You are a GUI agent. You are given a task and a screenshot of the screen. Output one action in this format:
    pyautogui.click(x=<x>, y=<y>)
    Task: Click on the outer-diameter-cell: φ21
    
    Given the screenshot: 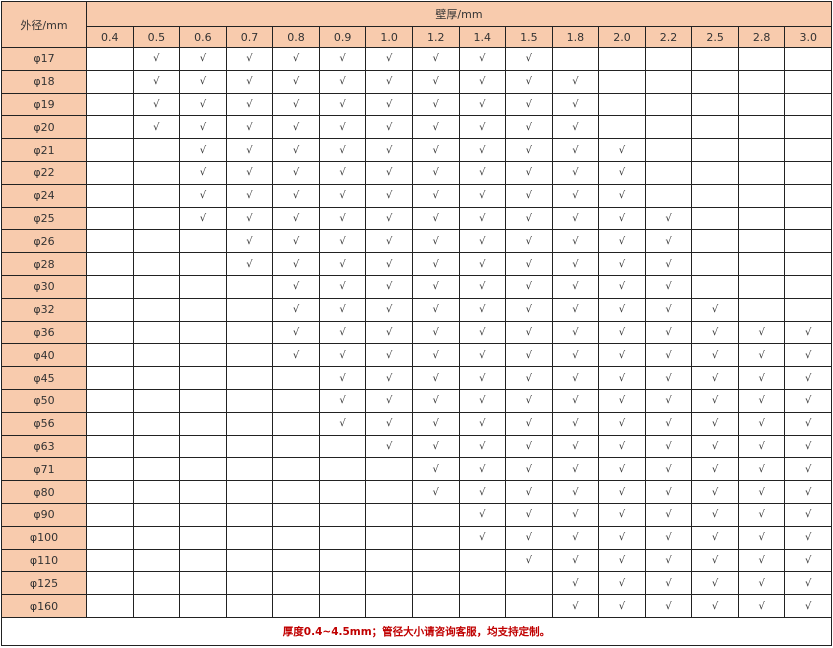 What is the action you would take?
    pyautogui.click(x=44, y=150)
    